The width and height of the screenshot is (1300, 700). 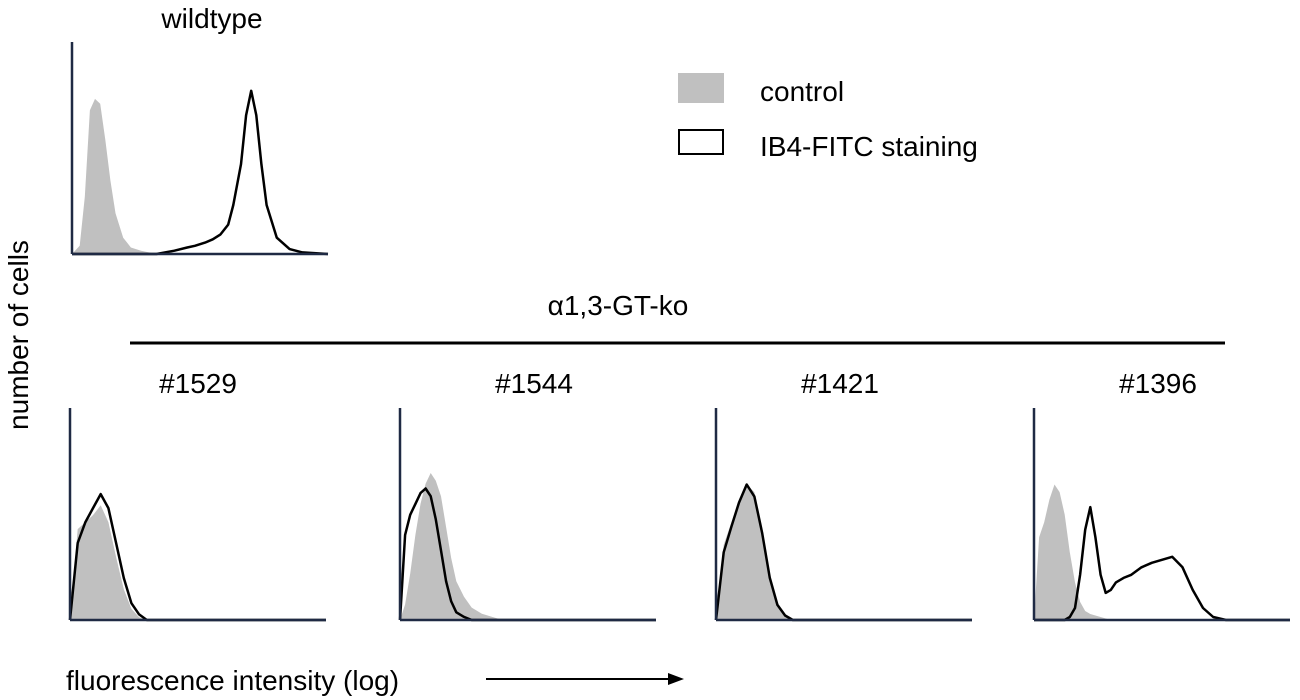 What do you see at coordinates (802, 91) in the screenshot?
I see `legend-control-label: control` at bounding box center [802, 91].